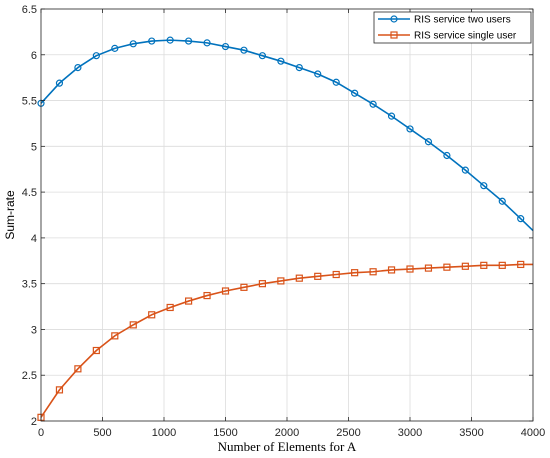  I want to click on x-tick-label: 2000, so click(287, 433).